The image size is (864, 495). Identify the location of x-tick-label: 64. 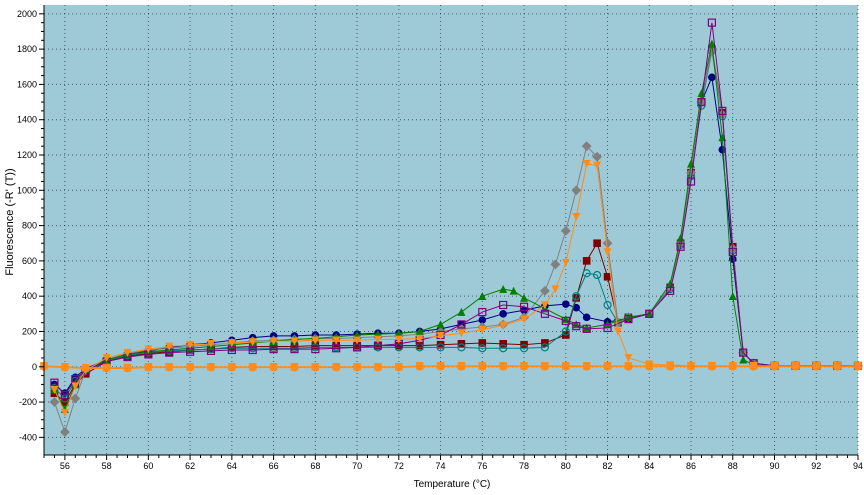
(232, 466).